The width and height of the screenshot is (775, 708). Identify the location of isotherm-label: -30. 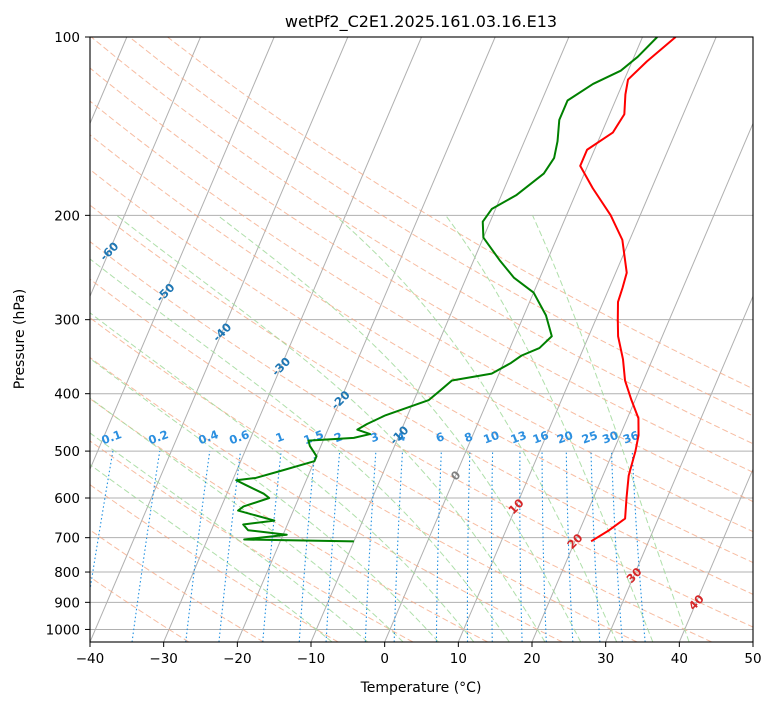
(281, 366).